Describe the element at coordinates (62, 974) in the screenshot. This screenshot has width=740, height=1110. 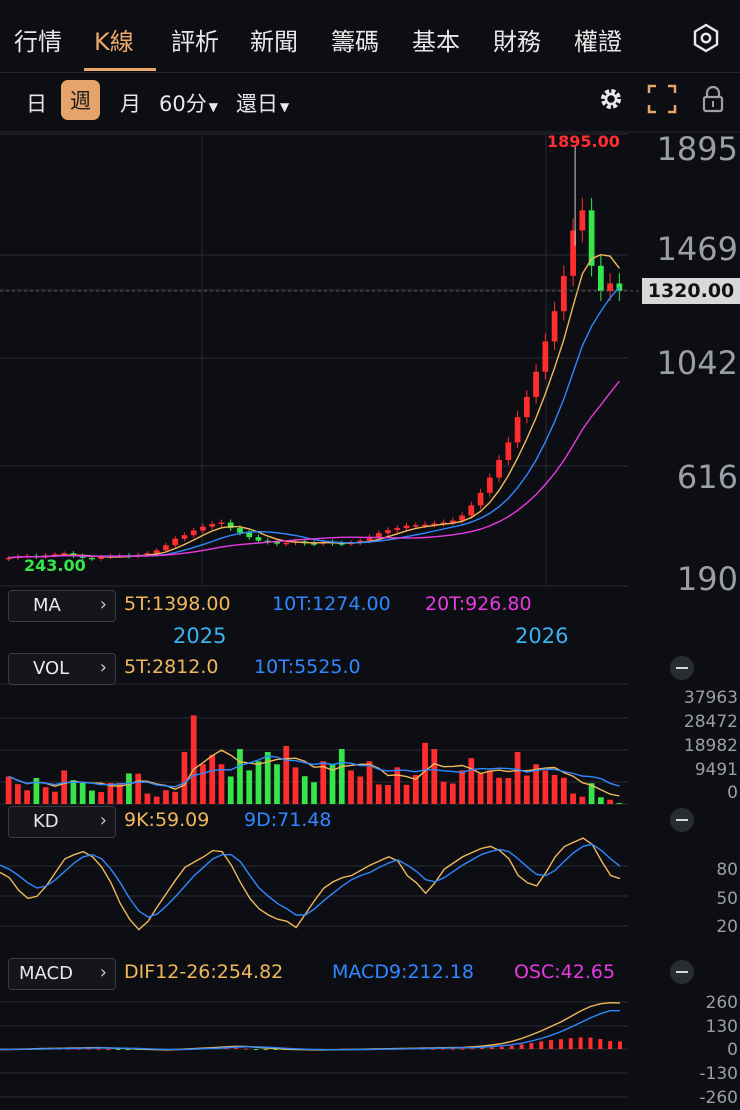
I see `macd-selector: MACD ›` at that location.